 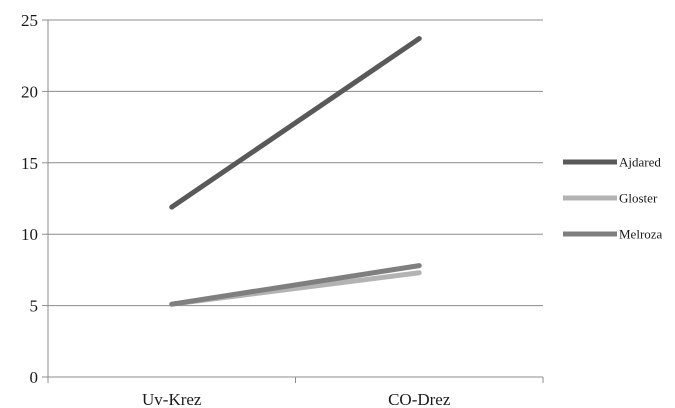 What do you see at coordinates (34, 306) in the screenshot?
I see `y-tick-label: 5` at bounding box center [34, 306].